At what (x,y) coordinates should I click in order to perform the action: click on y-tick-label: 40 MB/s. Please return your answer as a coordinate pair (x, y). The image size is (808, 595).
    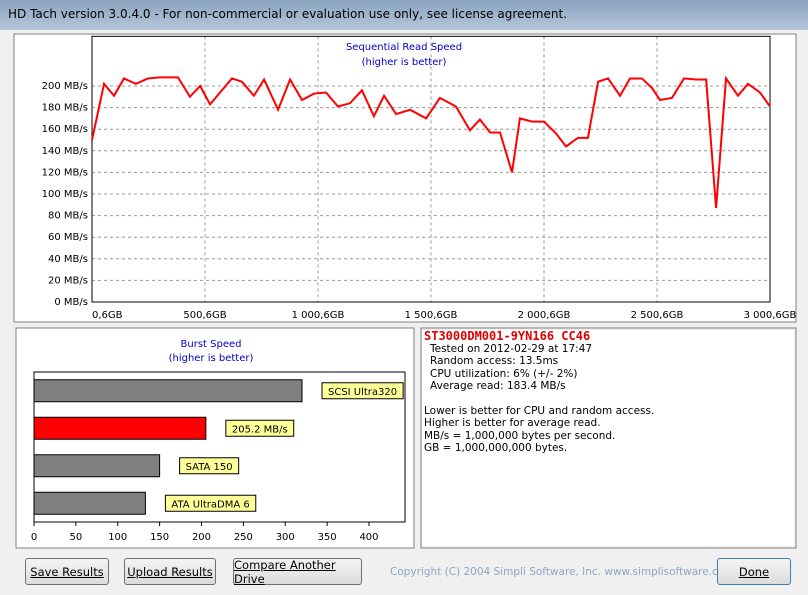
    Looking at the image, I should click on (68, 259).